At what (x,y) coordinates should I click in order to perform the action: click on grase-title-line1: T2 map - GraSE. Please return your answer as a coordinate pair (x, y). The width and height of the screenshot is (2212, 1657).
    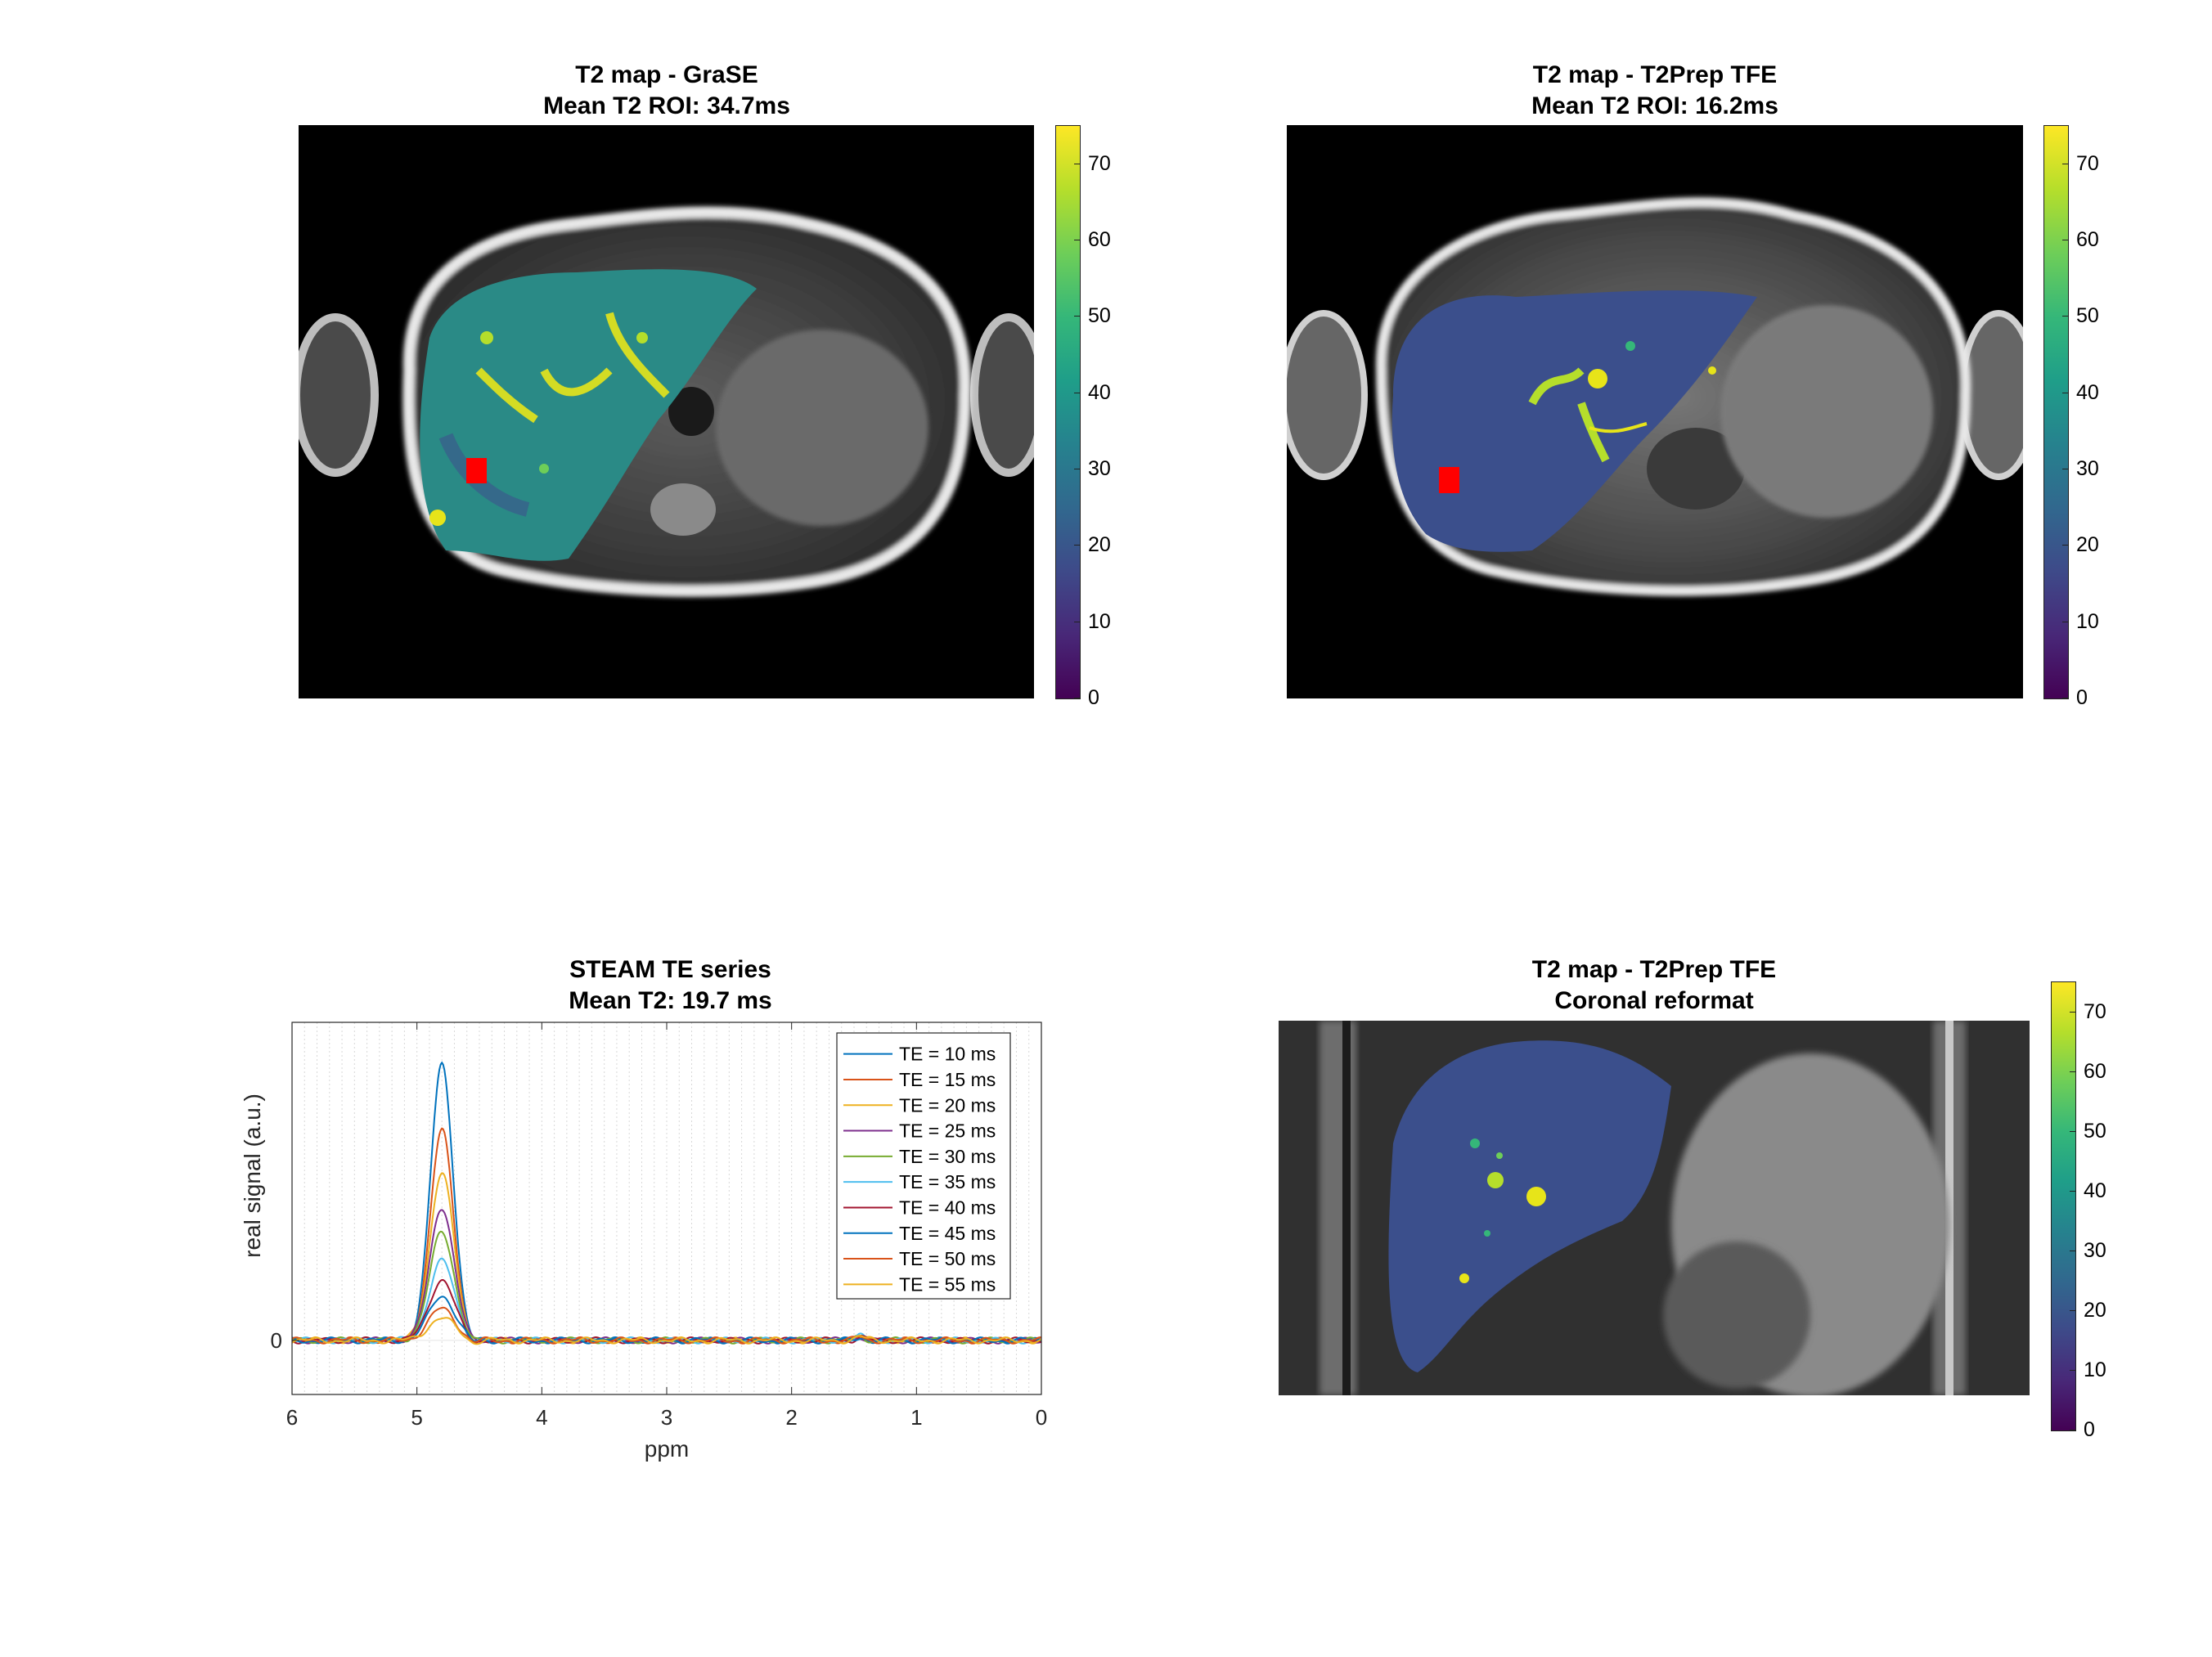
    Looking at the image, I should click on (666, 74).